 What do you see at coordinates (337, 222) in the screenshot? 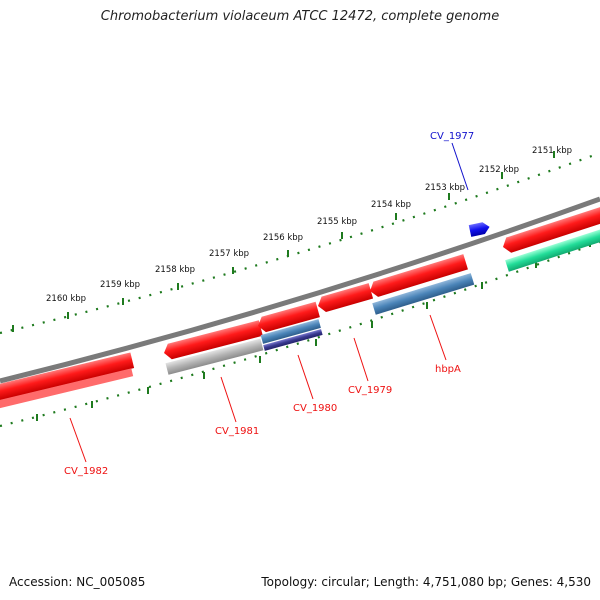
I see `ruler-label-2155: 2155 kbp` at bounding box center [337, 222].